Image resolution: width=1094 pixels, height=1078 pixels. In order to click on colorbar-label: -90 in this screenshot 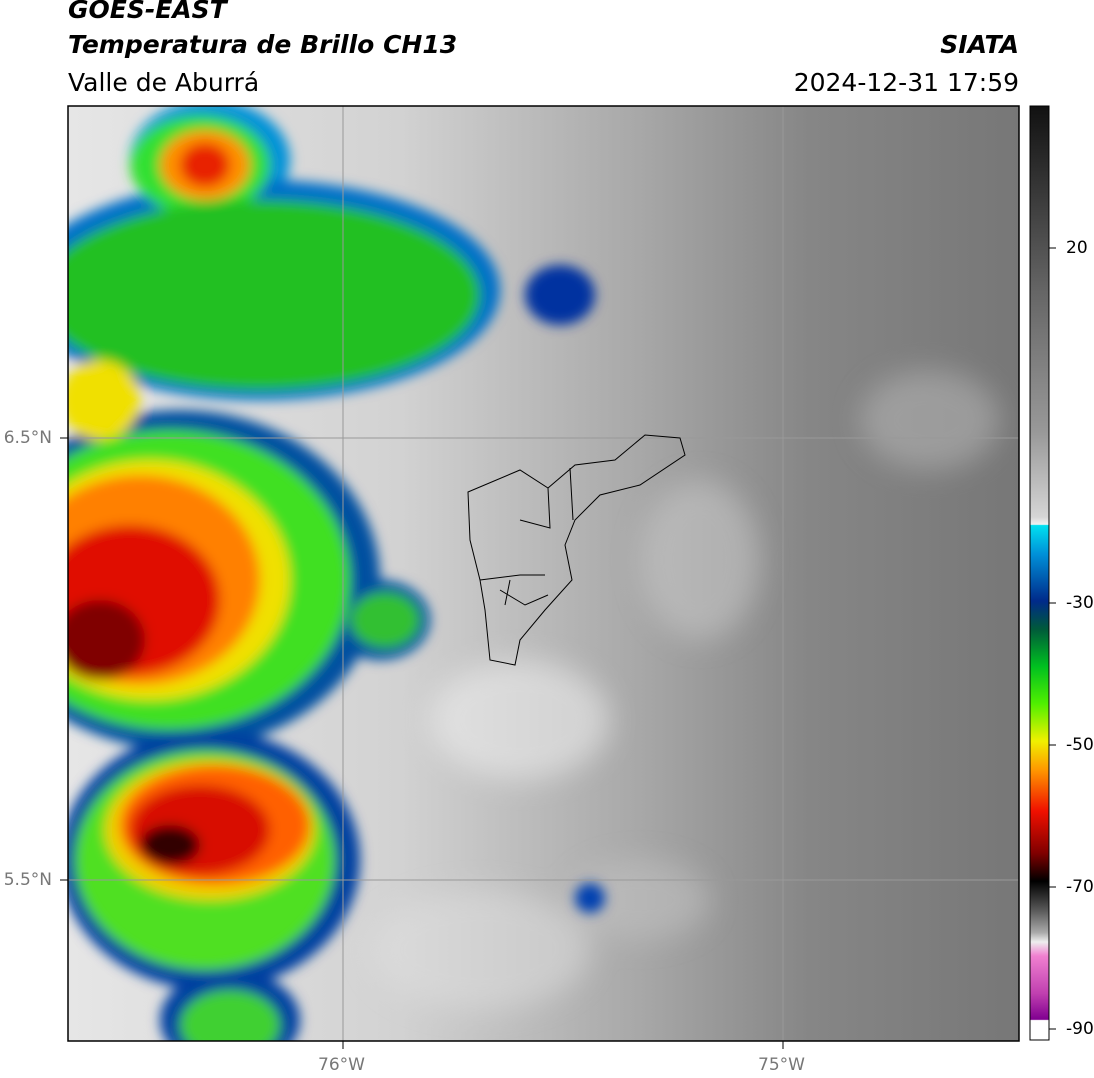, I will do `click(1080, 1029)`.